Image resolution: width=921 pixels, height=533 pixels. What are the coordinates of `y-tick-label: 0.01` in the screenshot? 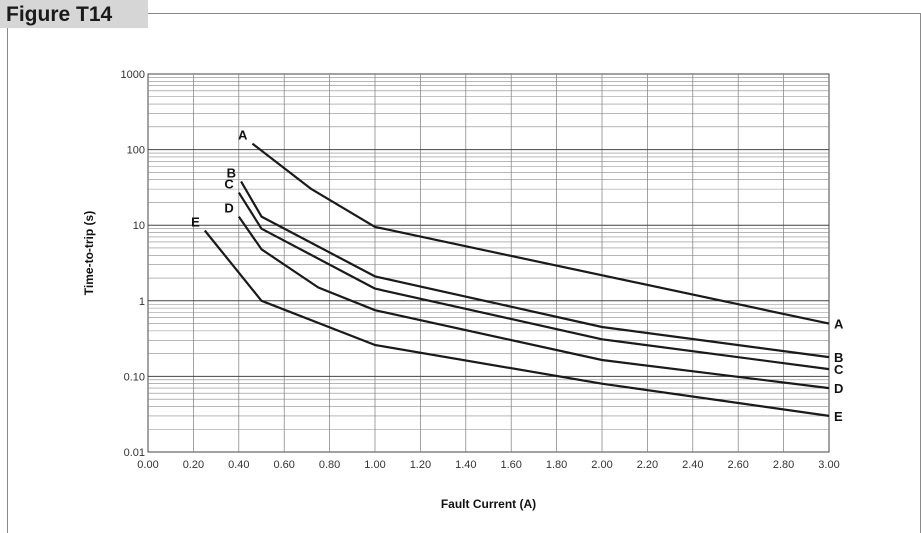 It's located at (134, 453).